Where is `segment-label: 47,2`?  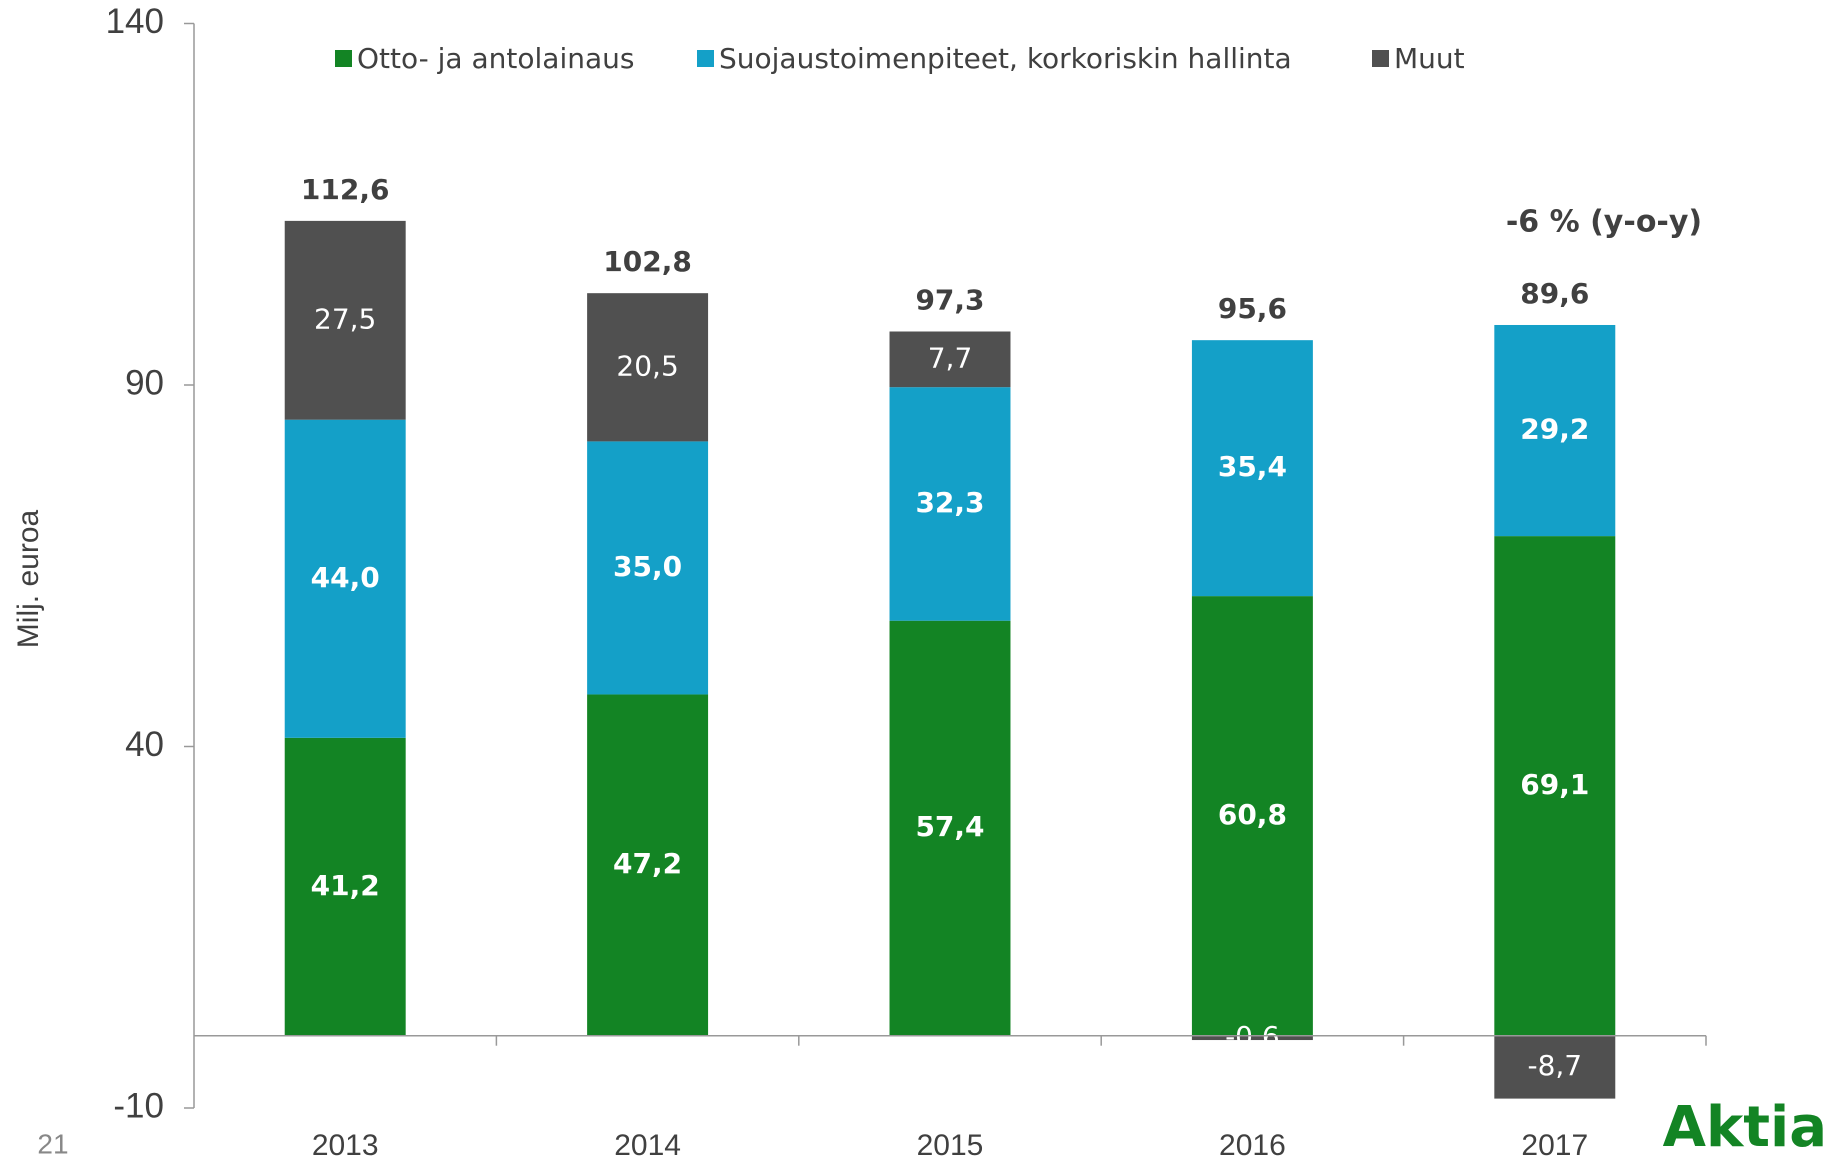
segment-label: 47,2 is located at coordinates (647, 863).